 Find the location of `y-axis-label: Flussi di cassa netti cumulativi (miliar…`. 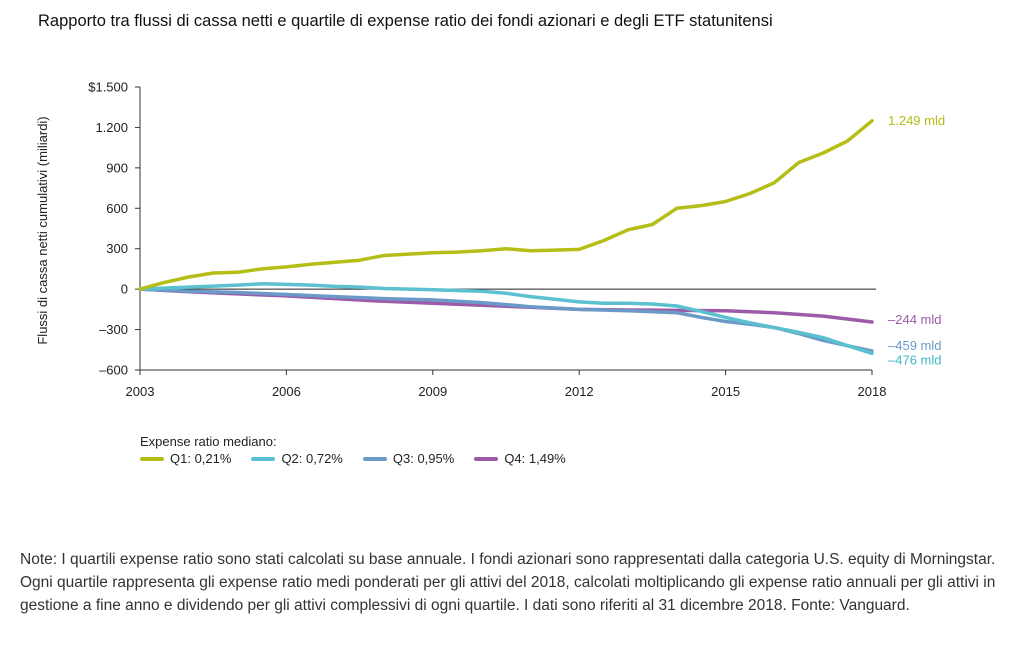

y-axis-label: Flussi di cassa netti cumulativi (miliar… is located at coordinates (42, 230).